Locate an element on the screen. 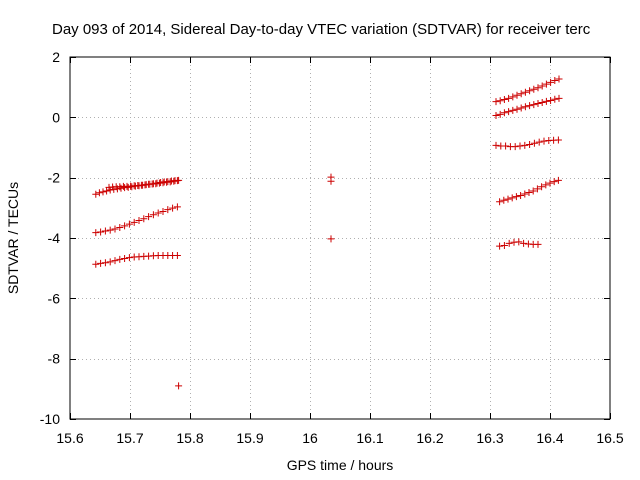  y-tick-label: -8 is located at coordinates (54, 359).